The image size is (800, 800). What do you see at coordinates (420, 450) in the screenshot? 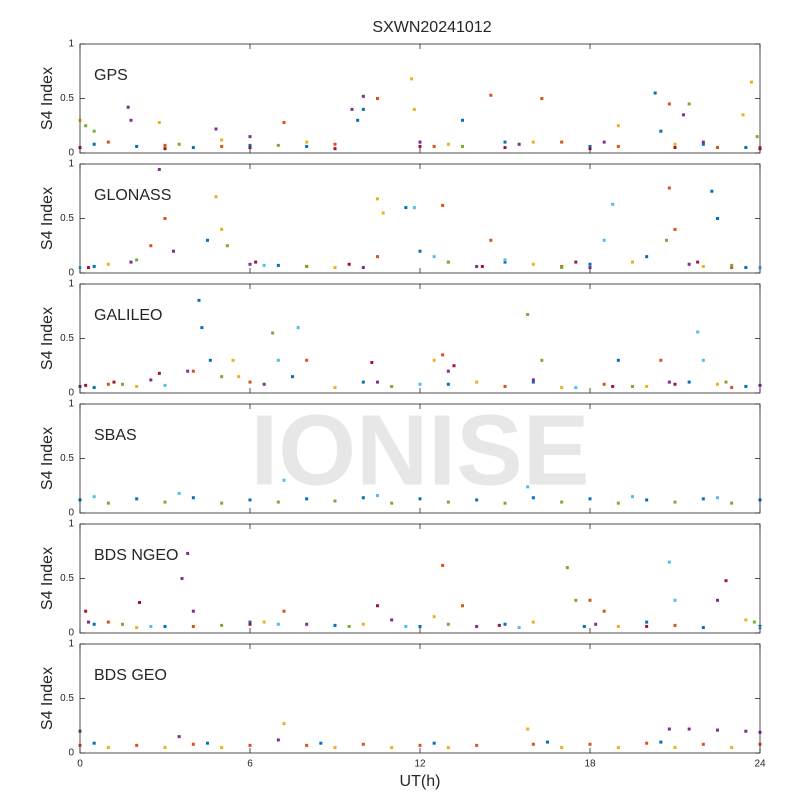
I see `watermark: IONISE` at bounding box center [420, 450].